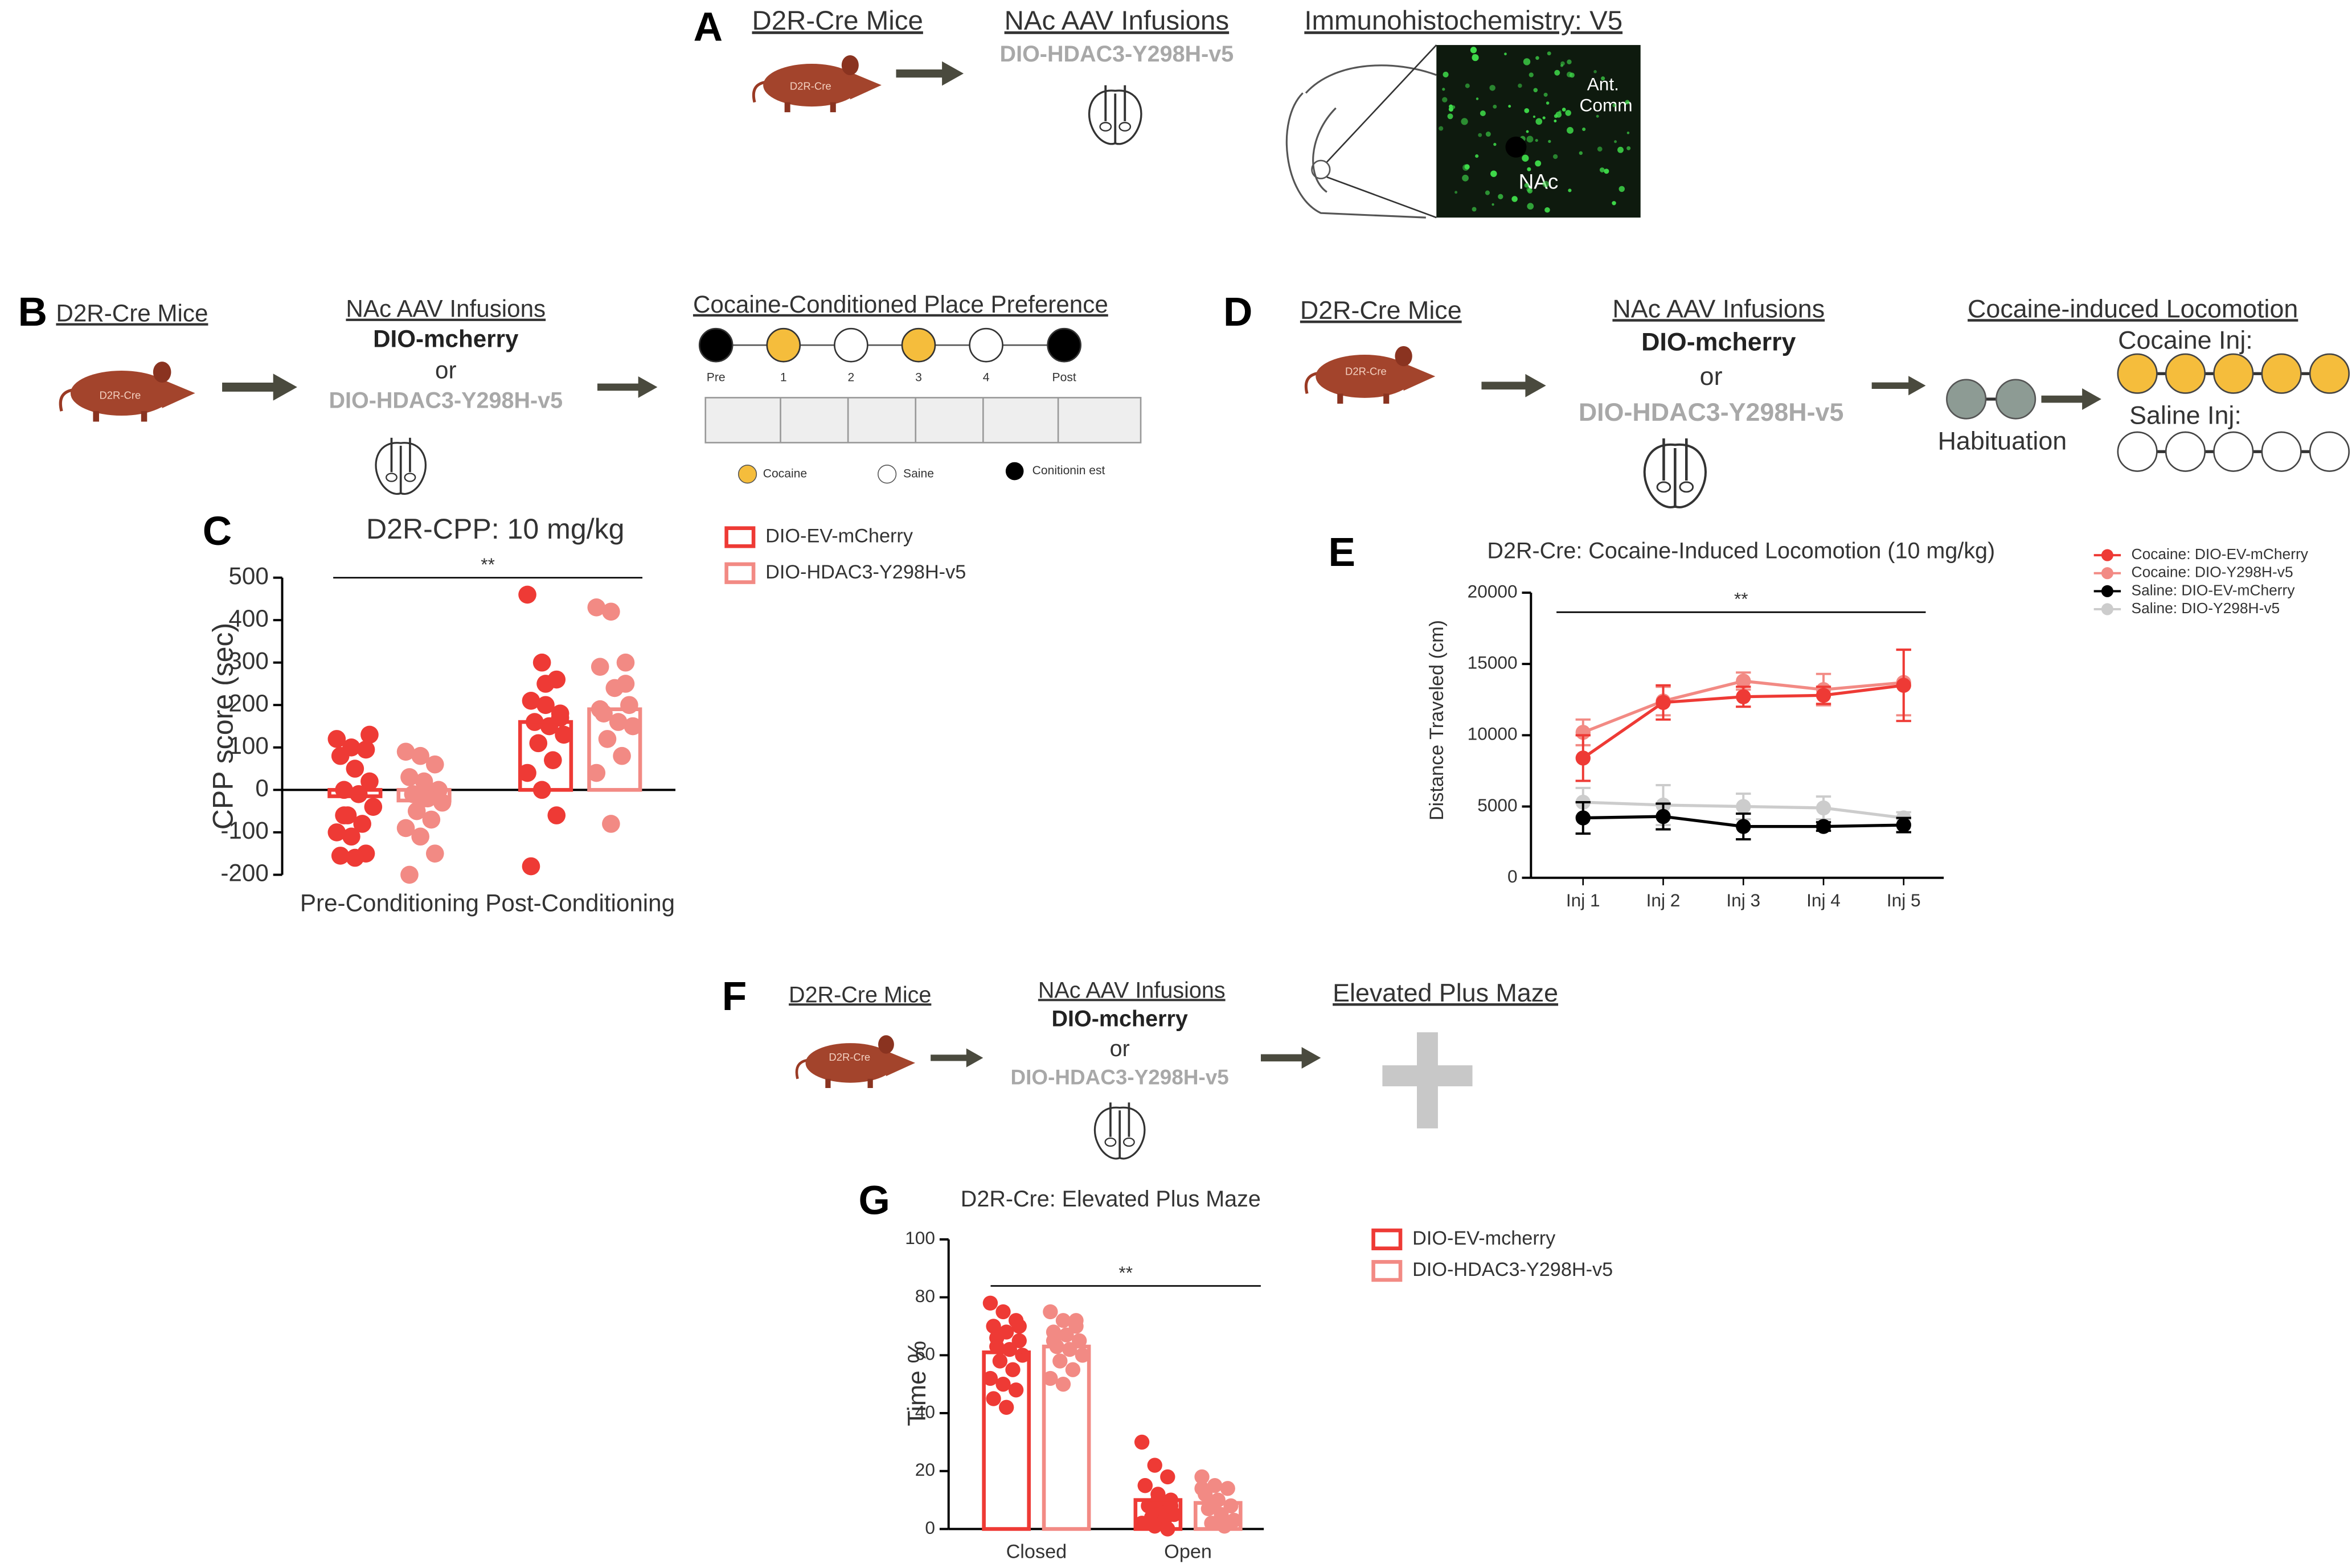 The image size is (2352, 1568). I want to click on y-tick-label: 0, so click(261, 788).